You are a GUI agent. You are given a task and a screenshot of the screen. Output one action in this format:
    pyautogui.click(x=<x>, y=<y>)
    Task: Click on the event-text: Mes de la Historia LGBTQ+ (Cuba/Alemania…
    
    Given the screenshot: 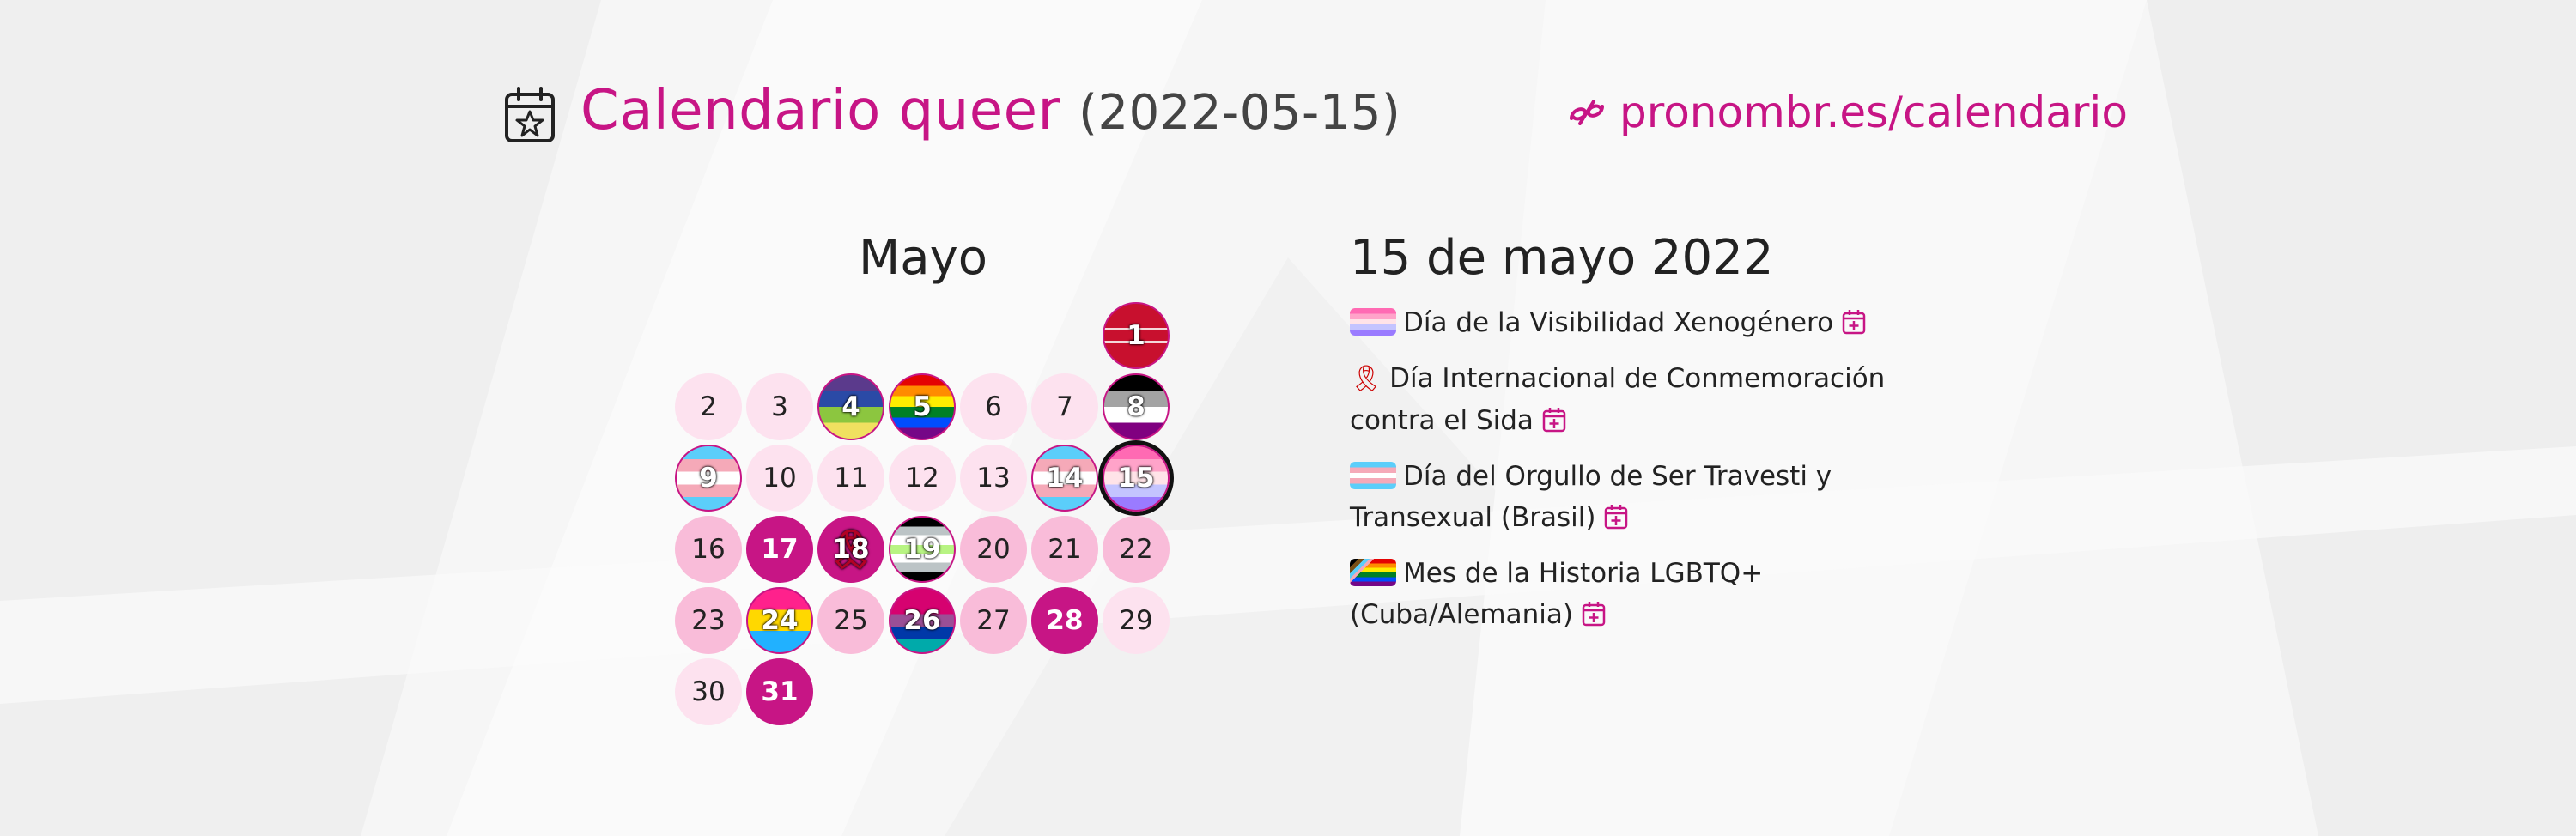 What is the action you would take?
    pyautogui.click(x=1557, y=594)
    